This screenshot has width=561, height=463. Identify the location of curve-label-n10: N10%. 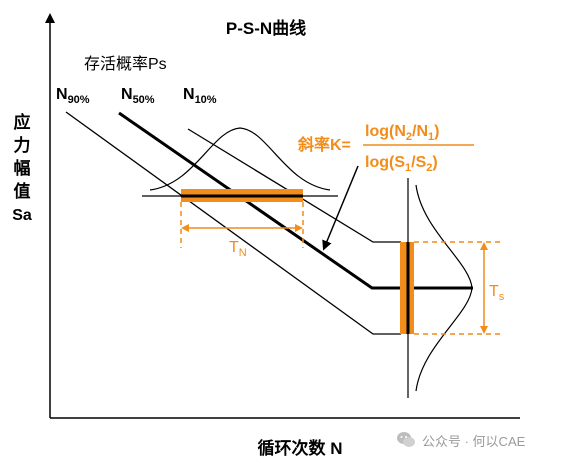
(200, 96).